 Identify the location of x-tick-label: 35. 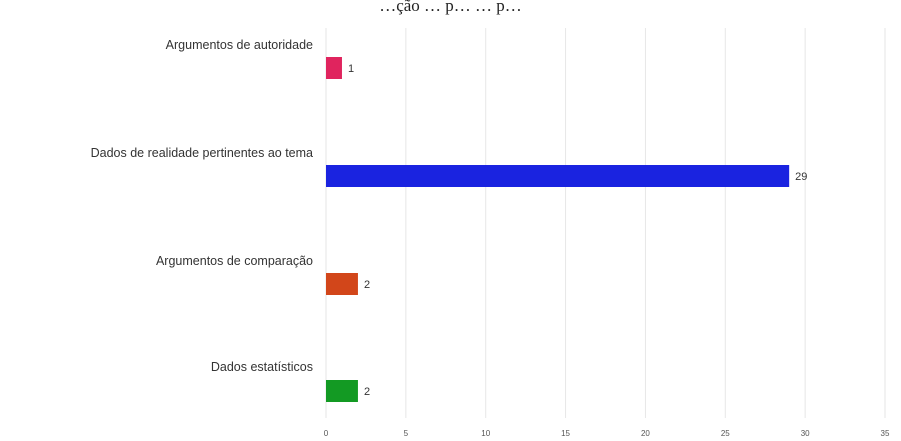
(885, 433).